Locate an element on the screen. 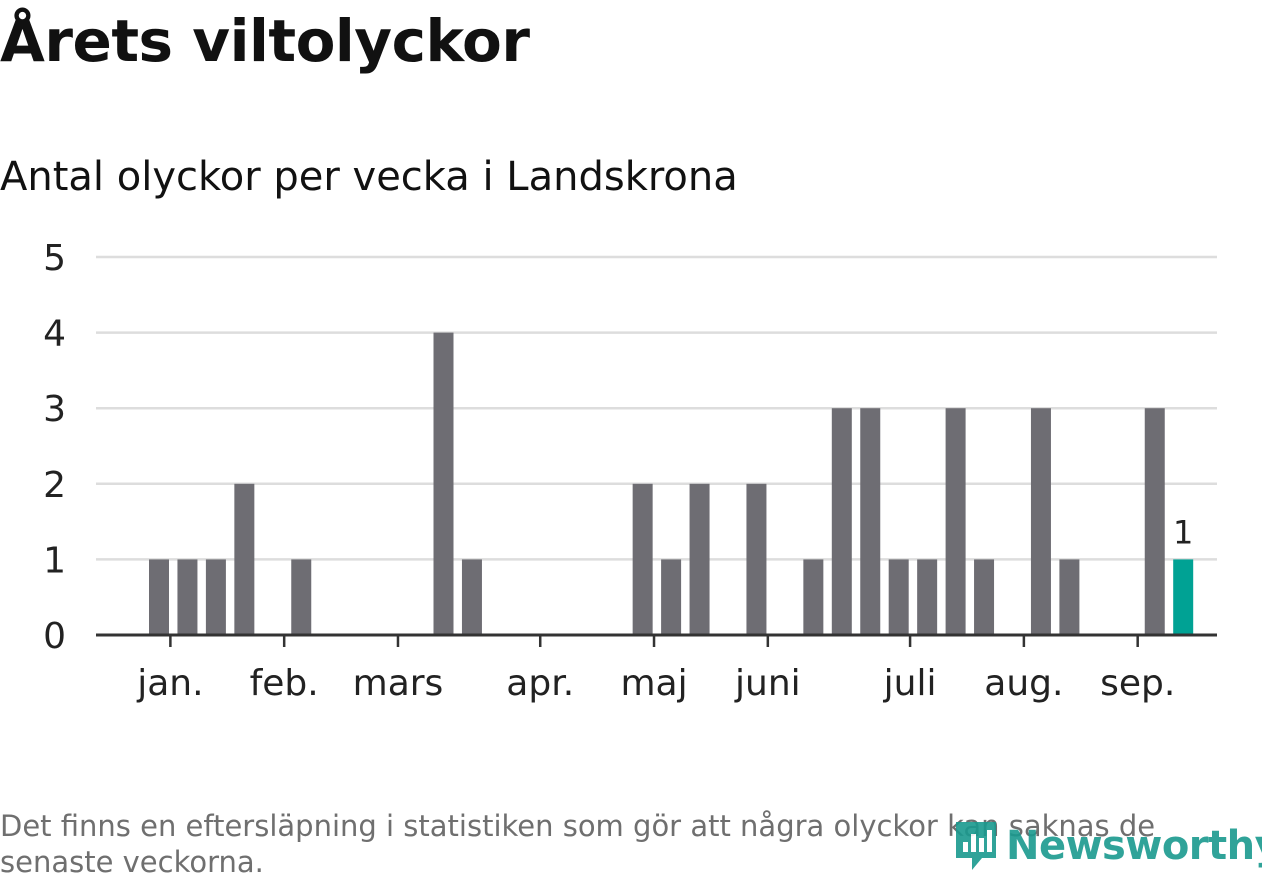 The height and width of the screenshot is (881, 1262). y-tick-label: 1 is located at coordinates (54, 560).